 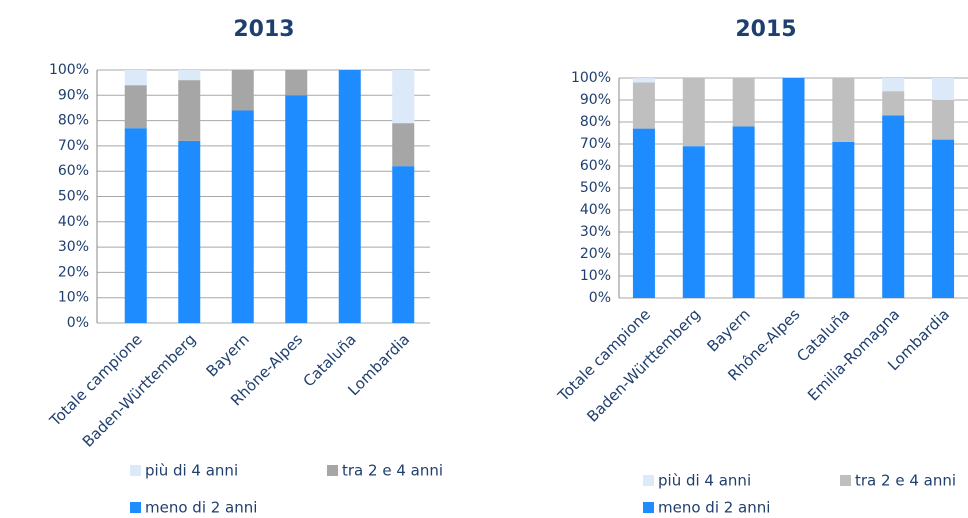 I want to click on chart-title: 2015, so click(x=765, y=29).